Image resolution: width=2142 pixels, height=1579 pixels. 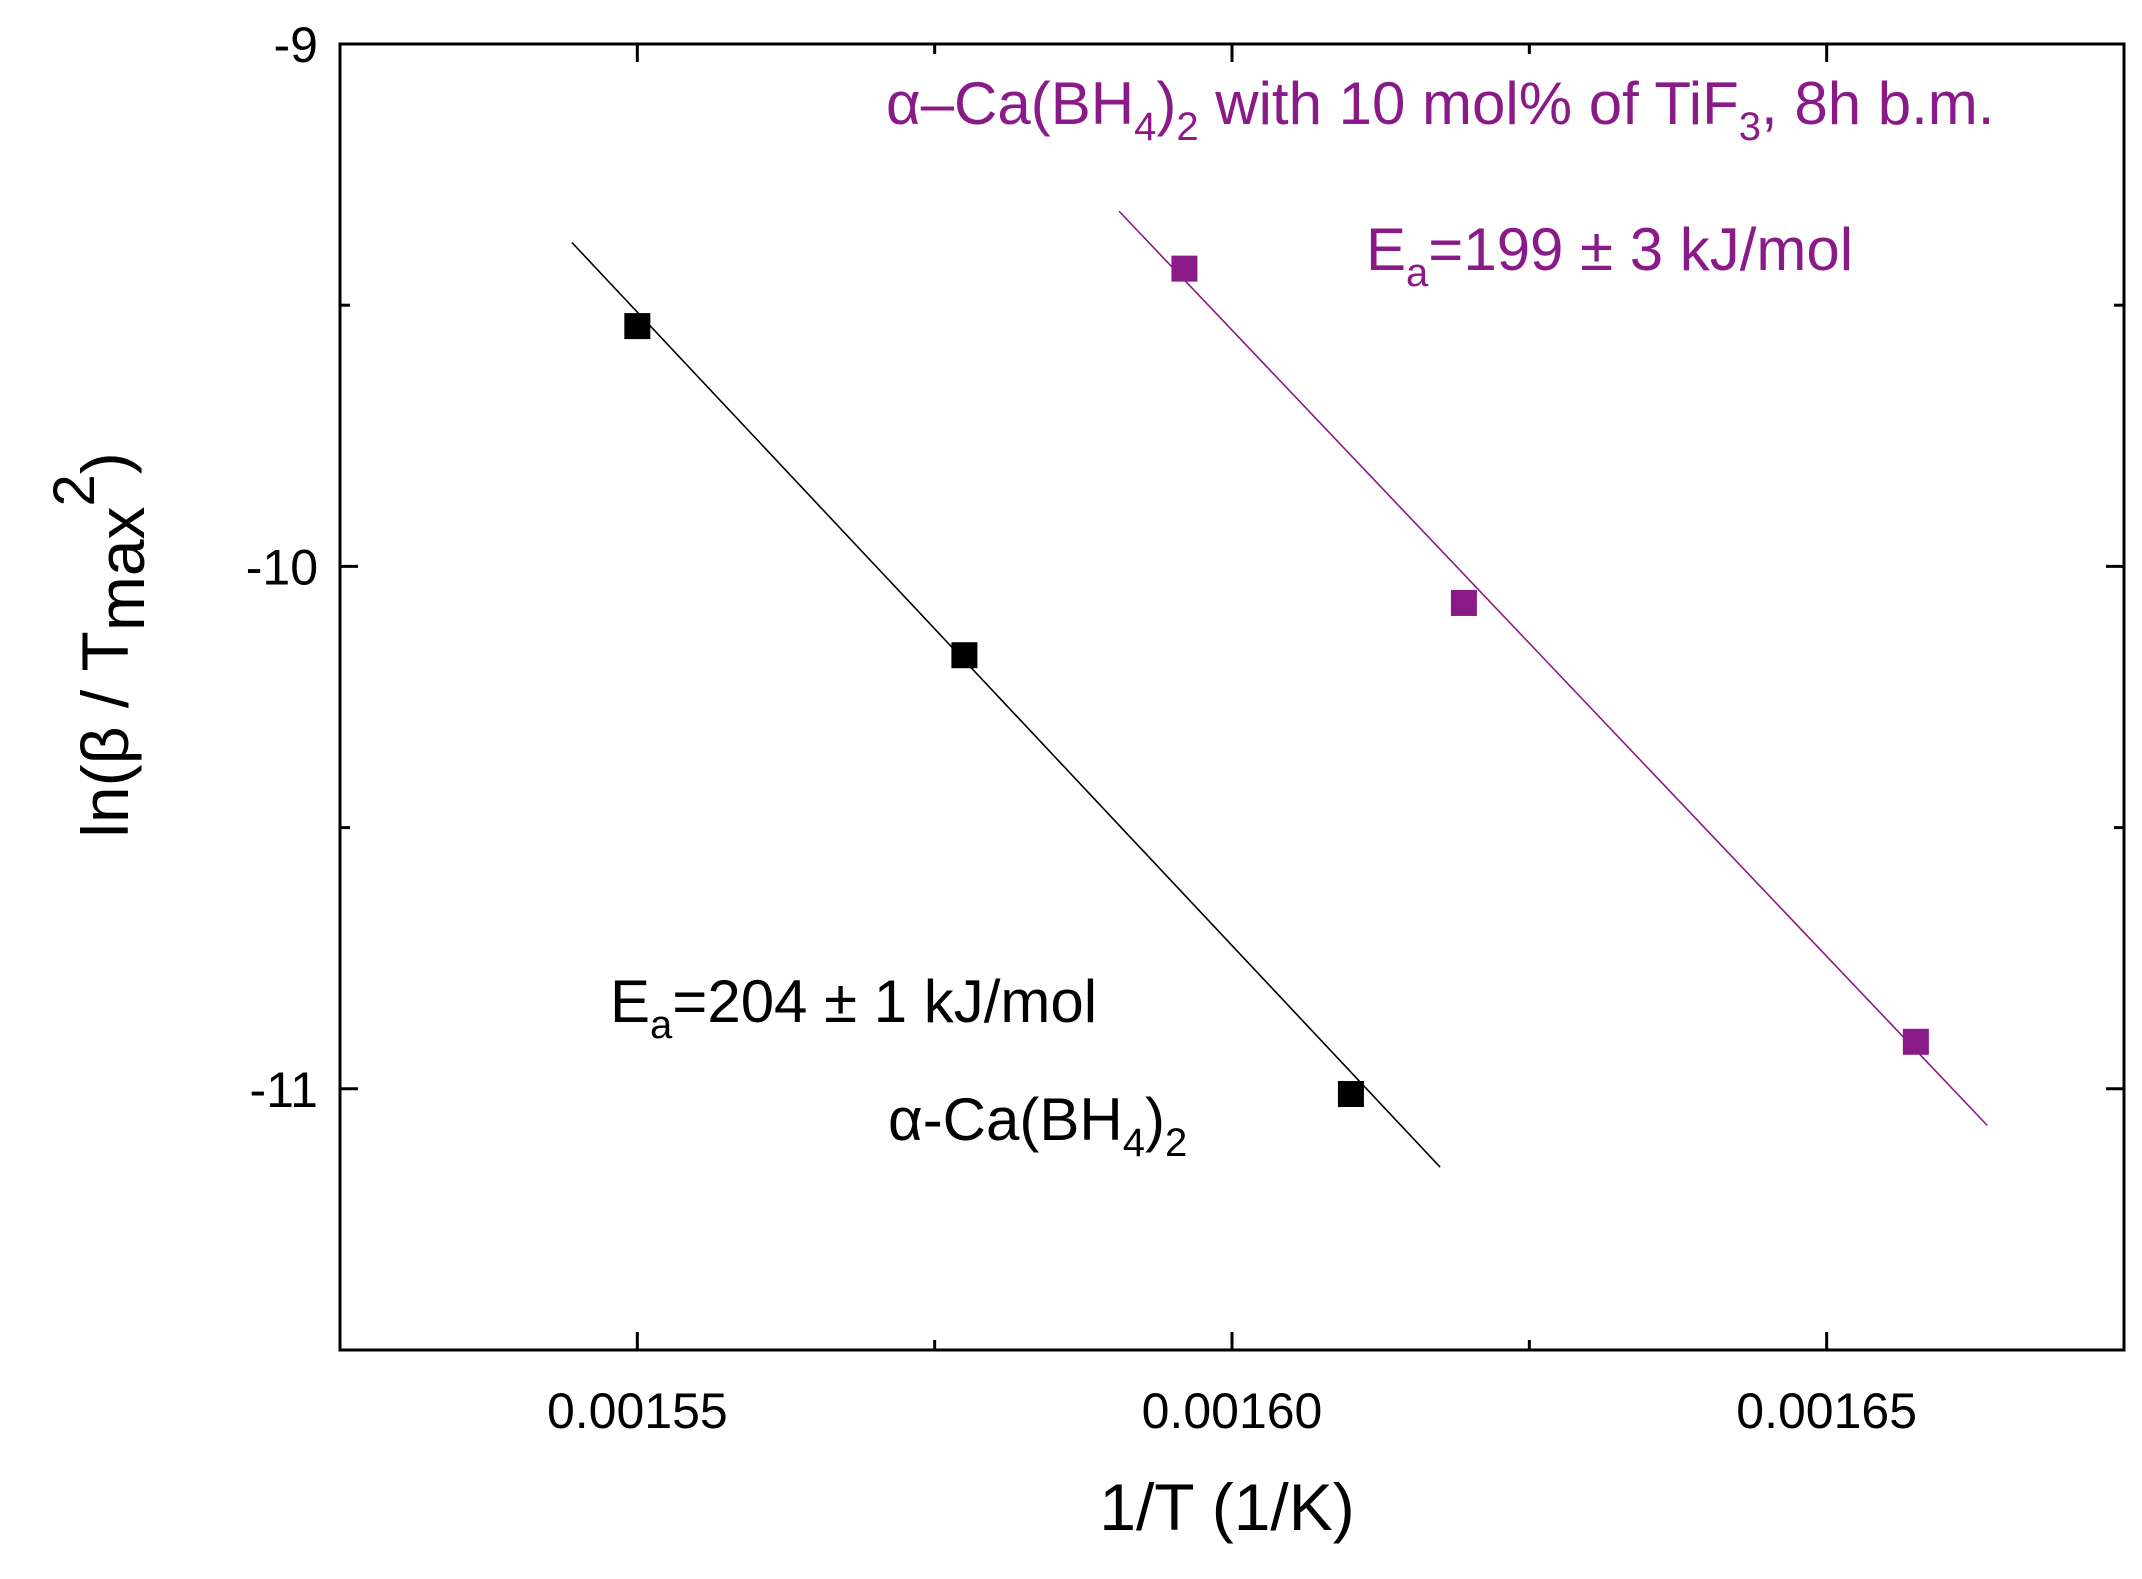 I want to click on annotation-tif3-name: α–Ca(BH4)2 with 10 mol% of TiF3, 8h b.m., so click(x=1440, y=109).